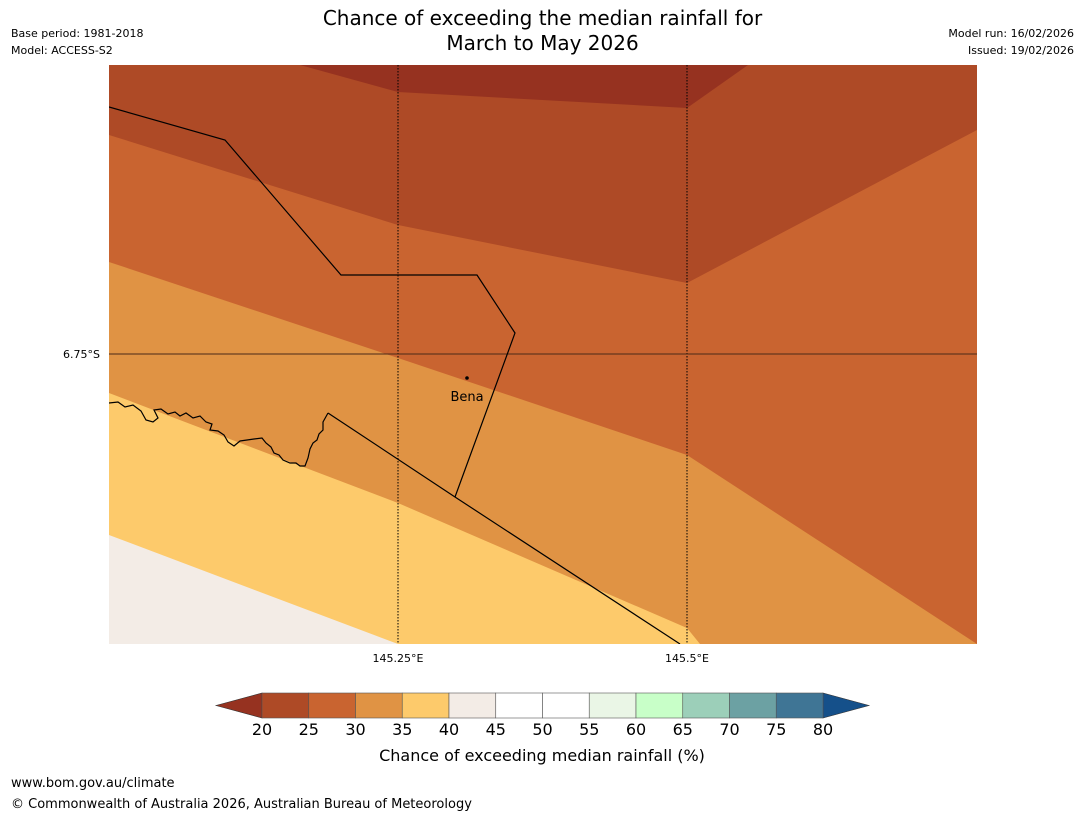 The width and height of the screenshot is (1085, 816). I want to click on colorbar-tick-label: 30, so click(355, 729).